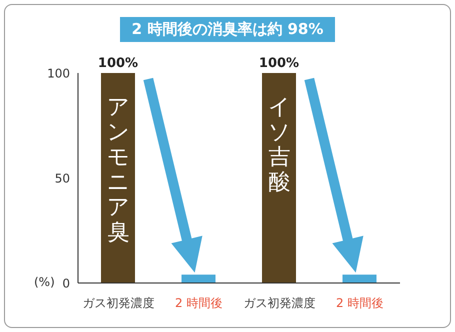  What do you see at coordinates (58, 73) in the screenshot?
I see `y-tick-label: 100` at bounding box center [58, 73].